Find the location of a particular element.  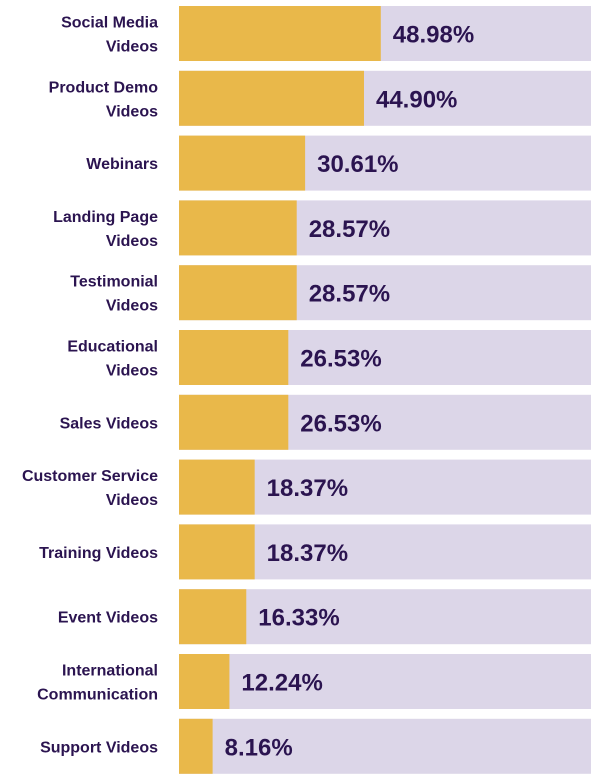

value-label: 8.16% is located at coordinates (259, 747).